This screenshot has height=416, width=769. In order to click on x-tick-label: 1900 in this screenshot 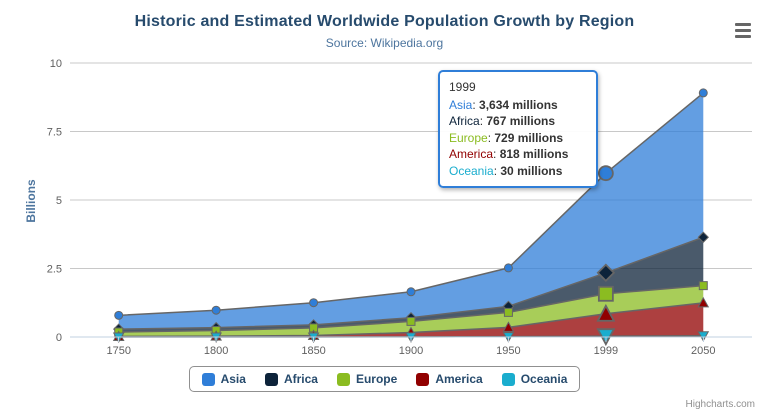, I will do `click(411, 351)`.